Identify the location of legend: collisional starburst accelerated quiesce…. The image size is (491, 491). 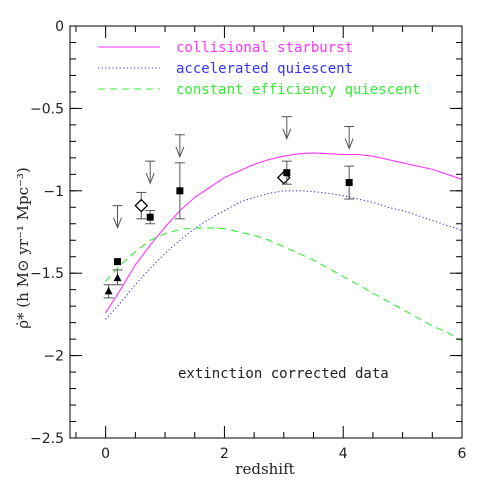
(259, 69).